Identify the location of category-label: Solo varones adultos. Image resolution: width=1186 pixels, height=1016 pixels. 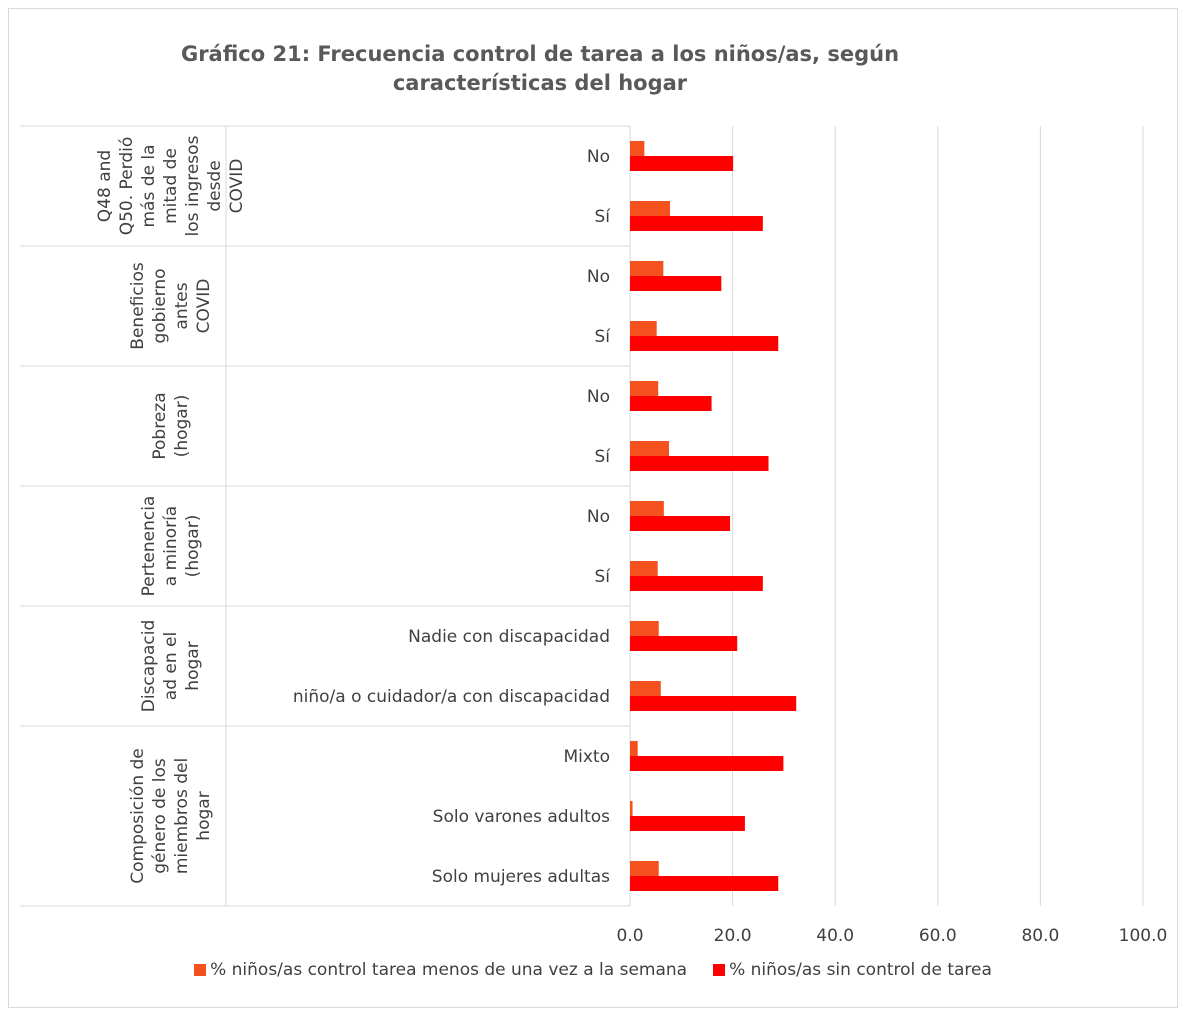
(521, 817).